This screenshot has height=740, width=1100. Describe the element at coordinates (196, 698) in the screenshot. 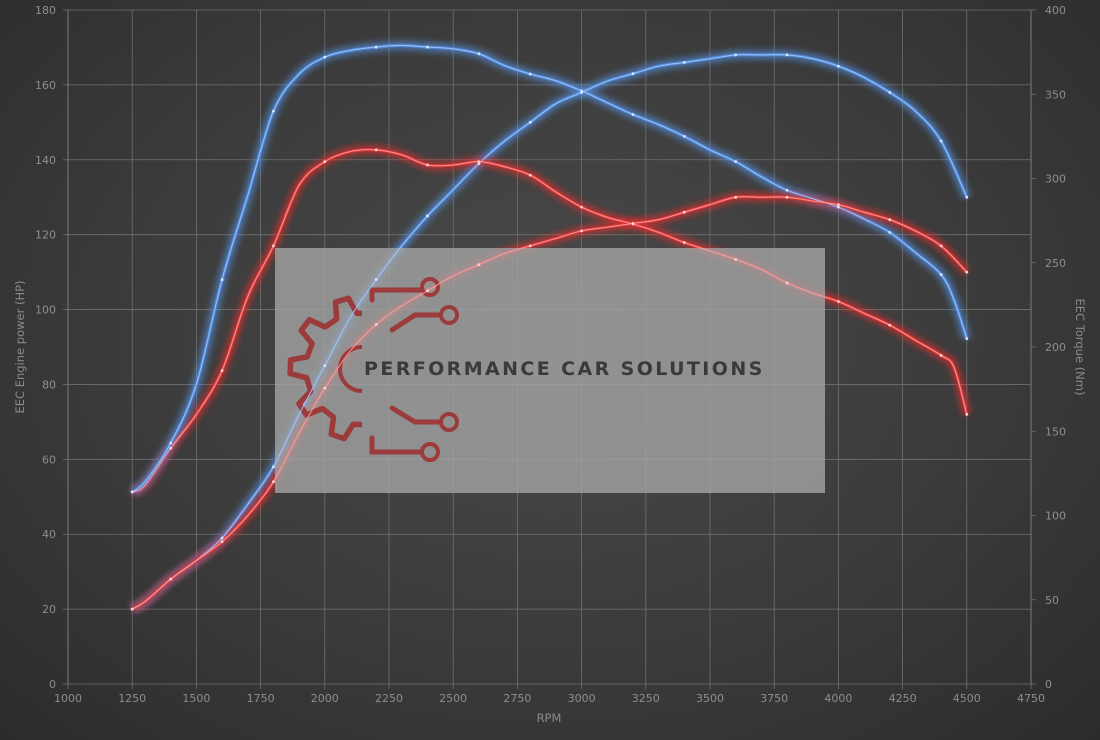

I see `x-tick-label: 1500` at that location.